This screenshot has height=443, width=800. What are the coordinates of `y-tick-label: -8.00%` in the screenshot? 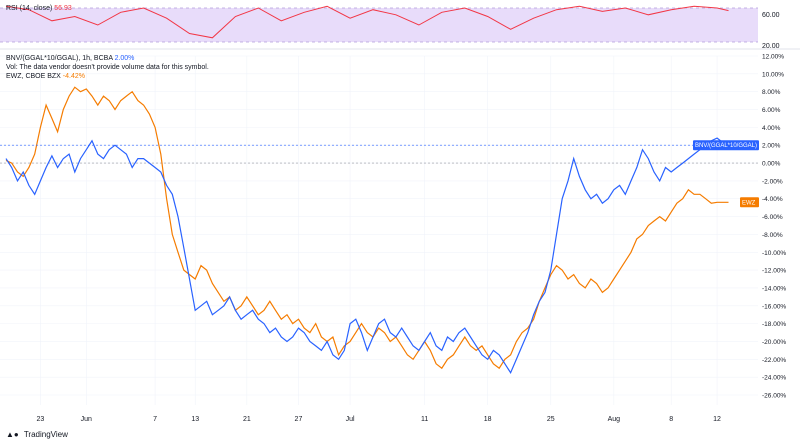 It's located at (772, 235).